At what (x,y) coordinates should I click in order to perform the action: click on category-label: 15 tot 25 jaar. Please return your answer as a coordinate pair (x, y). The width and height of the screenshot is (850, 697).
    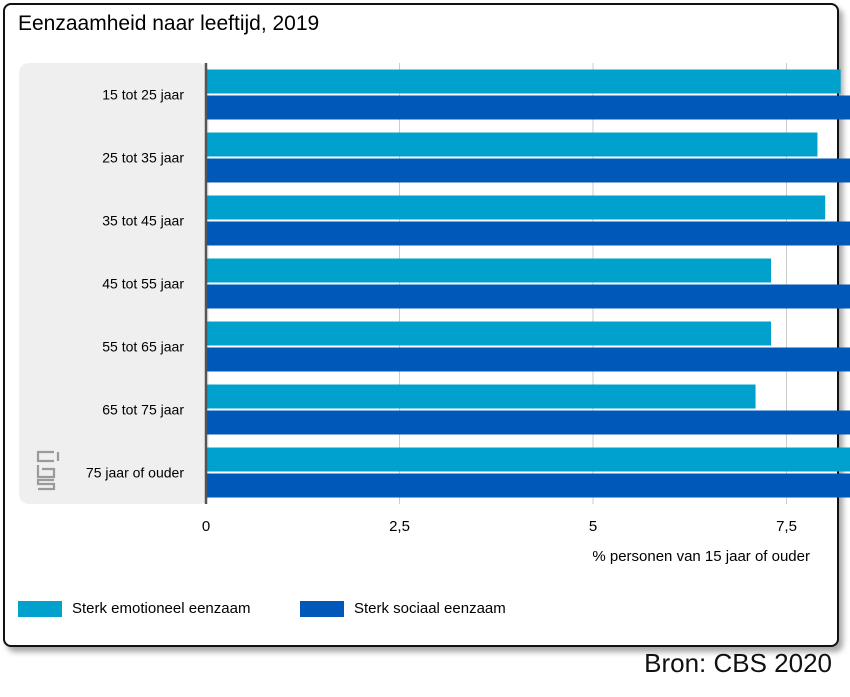
    Looking at the image, I should click on (143, 95).